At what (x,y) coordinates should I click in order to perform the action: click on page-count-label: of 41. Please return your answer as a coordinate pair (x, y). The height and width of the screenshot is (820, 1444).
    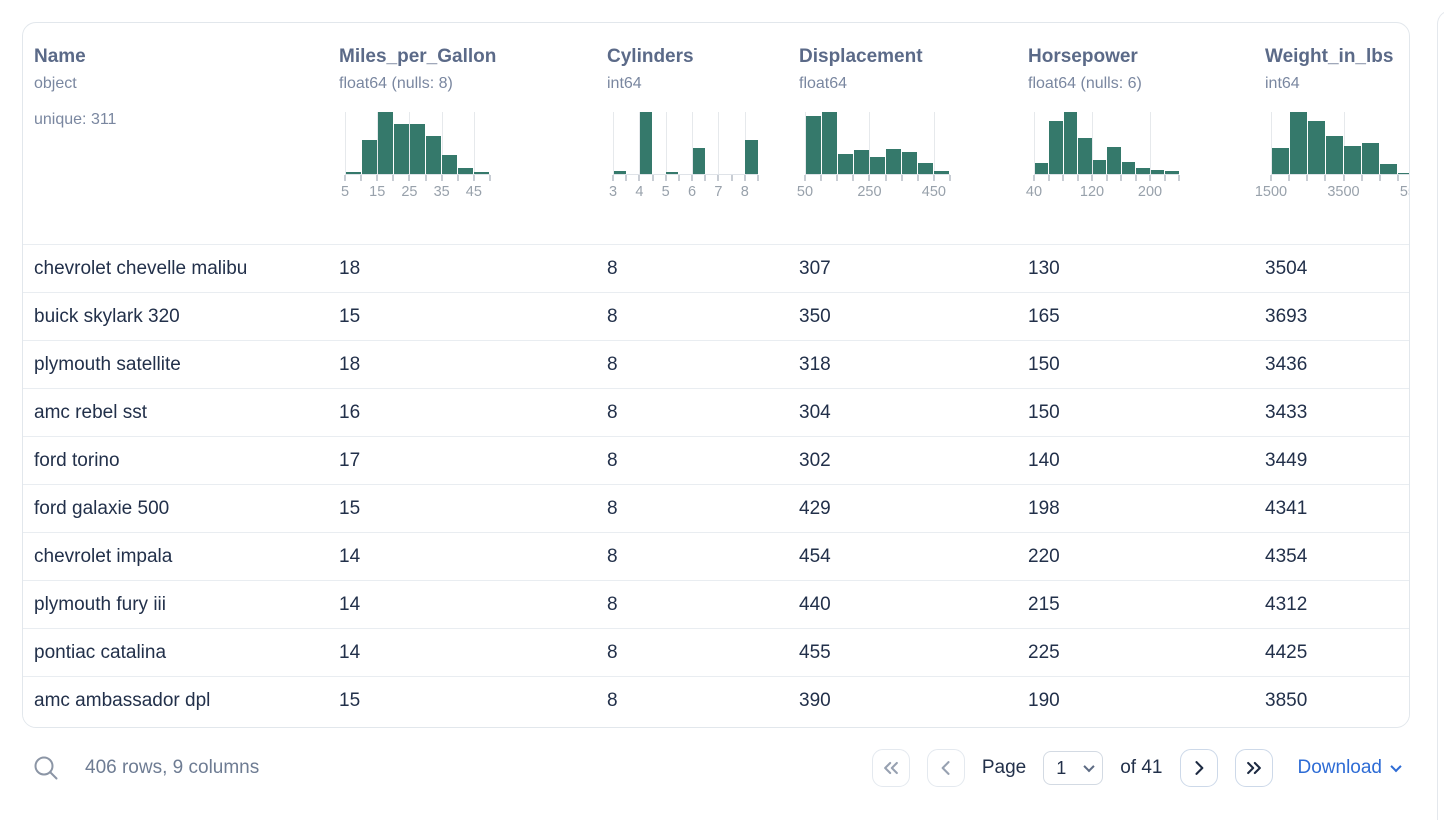
    Looking at the image, I should click on (1141, 767).